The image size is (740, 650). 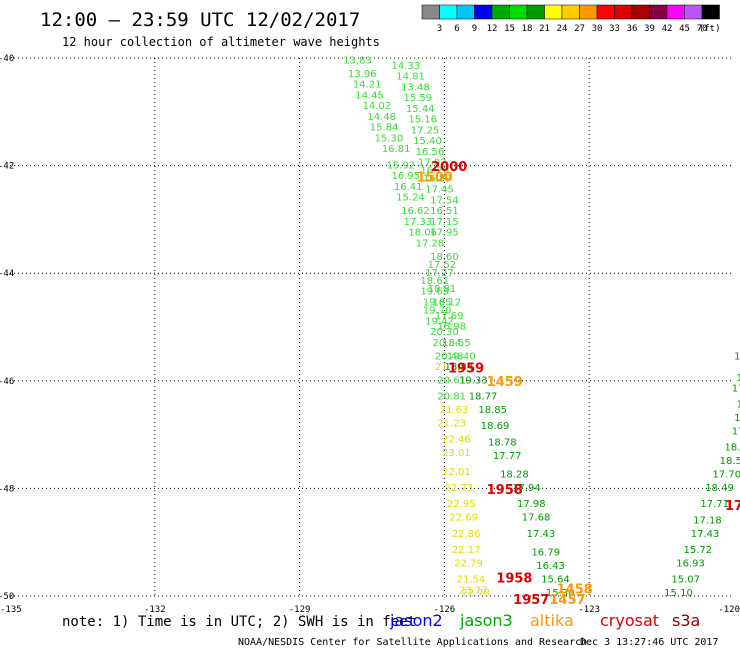 I want to click on wave-height-value: 17.77, so click(x=507, y=456).